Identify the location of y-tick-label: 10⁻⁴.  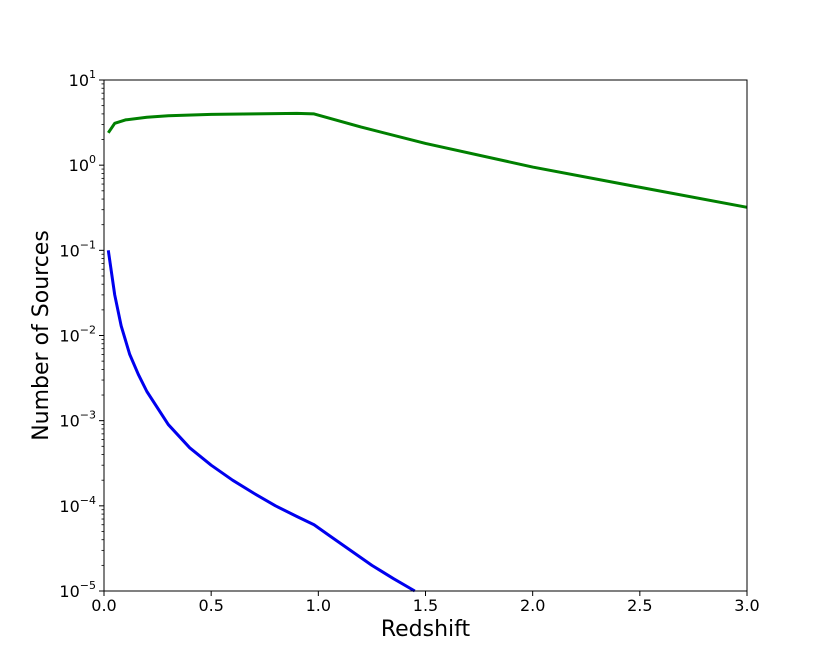
(77, 505).